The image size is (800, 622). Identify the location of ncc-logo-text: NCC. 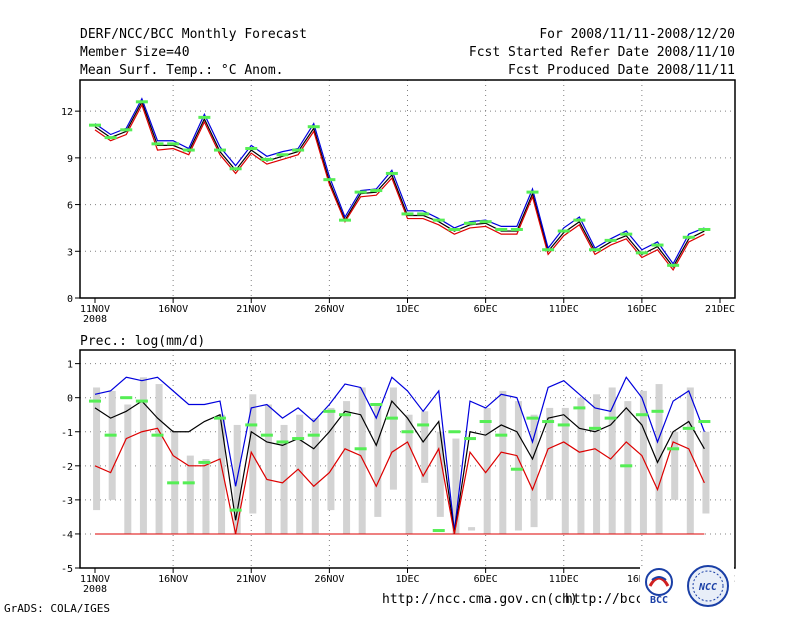
(707, 587).